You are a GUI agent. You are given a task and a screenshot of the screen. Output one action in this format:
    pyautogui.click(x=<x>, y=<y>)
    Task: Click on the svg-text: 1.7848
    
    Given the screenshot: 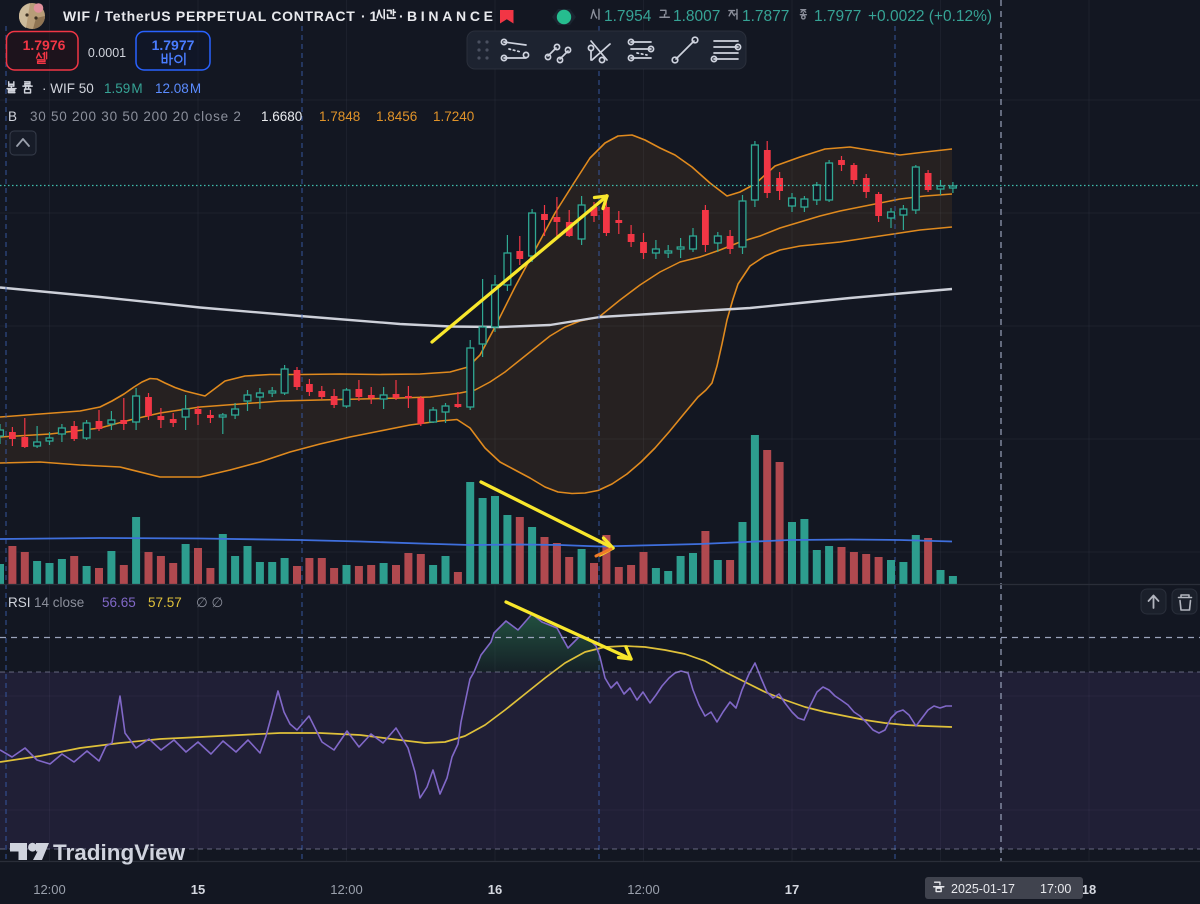 What is the action you would take?
    pyautogui.click(x=339, y=116)
    